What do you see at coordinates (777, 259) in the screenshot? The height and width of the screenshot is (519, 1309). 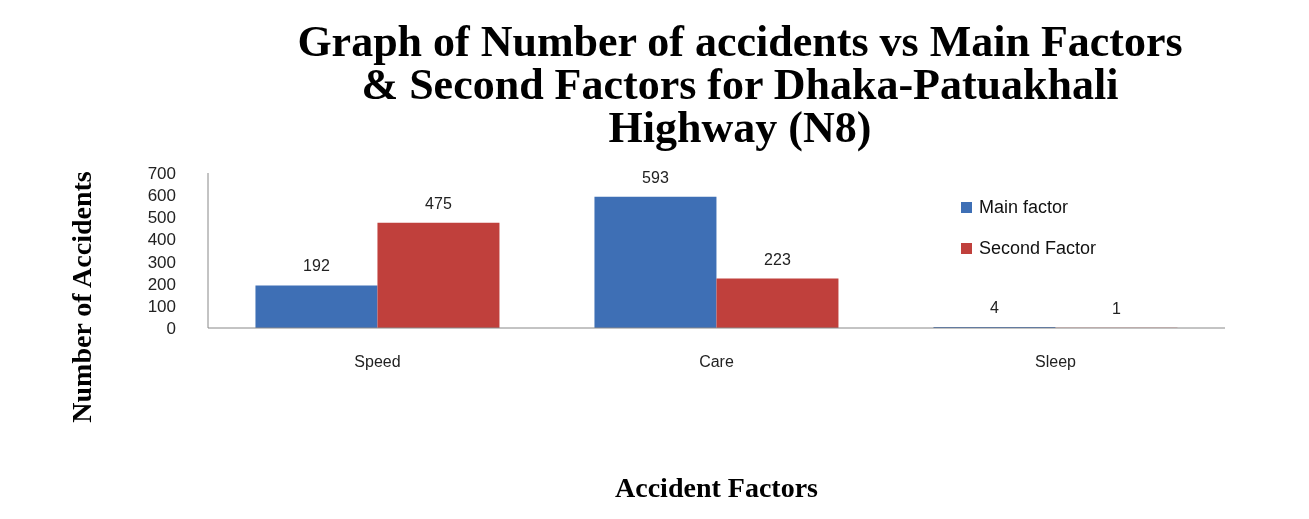 I see `data-label: 223` at bounding box center [777, 259].